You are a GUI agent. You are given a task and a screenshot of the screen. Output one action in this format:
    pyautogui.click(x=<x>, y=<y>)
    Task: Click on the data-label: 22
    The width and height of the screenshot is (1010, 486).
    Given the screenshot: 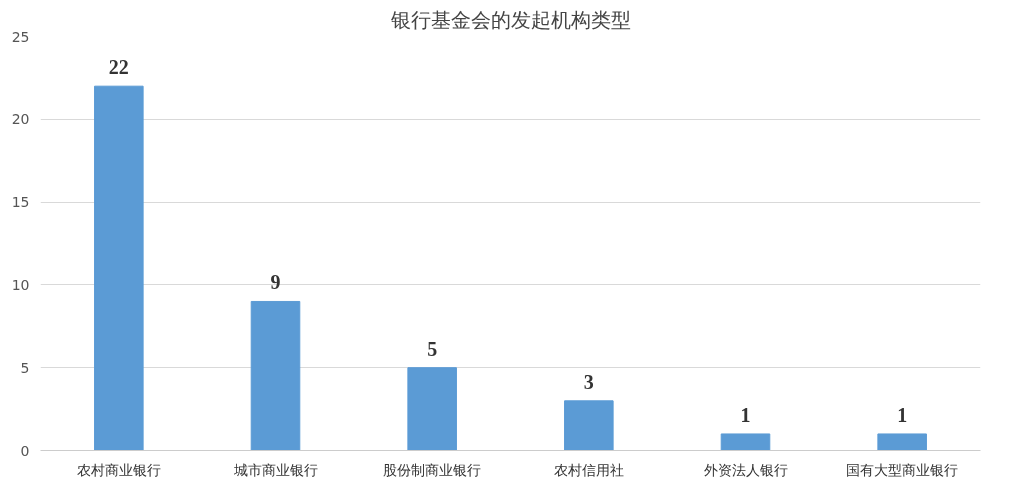 What is the action you would take?
    pyautogui.click(x=118, y=67)
    